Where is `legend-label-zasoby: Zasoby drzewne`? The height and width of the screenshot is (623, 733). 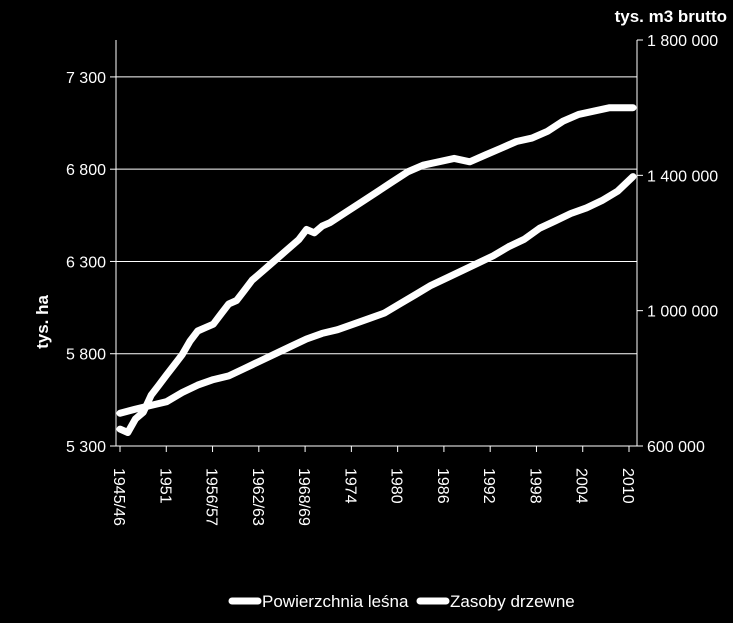 legend-label-zasoby: Zasoby drzewne is located at coordinates (512, 601).